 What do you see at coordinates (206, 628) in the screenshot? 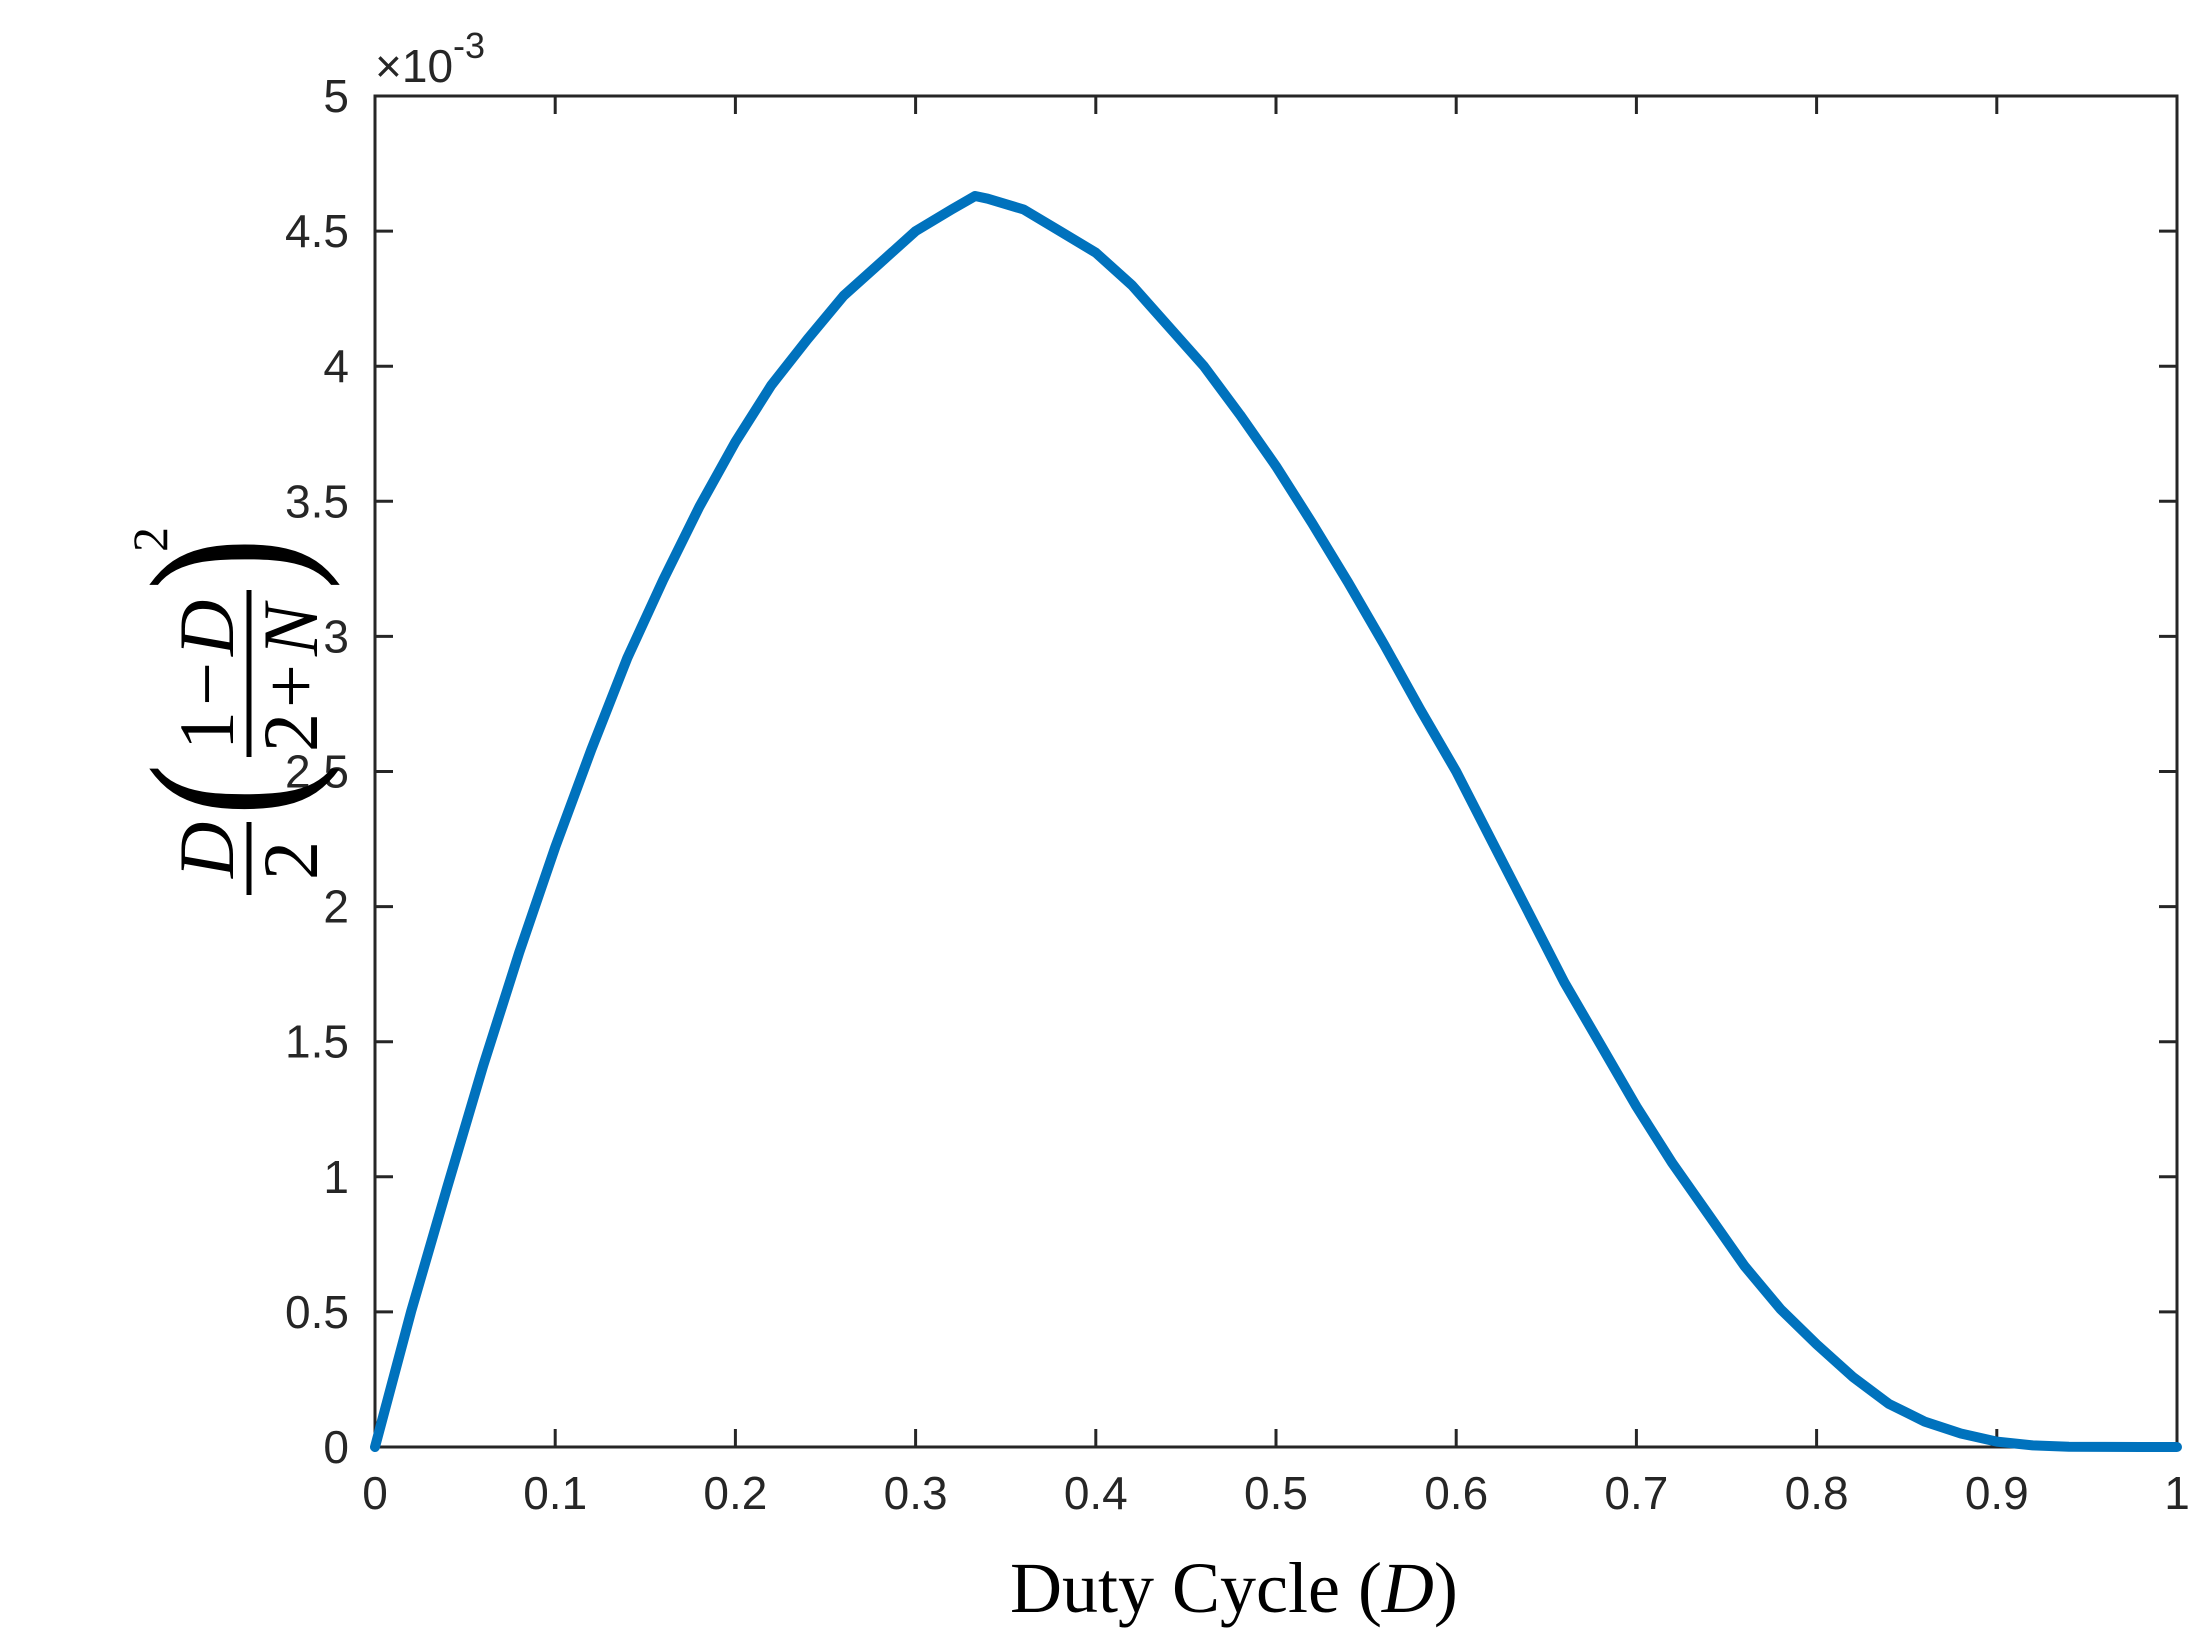
I see `y-label-inner-num-D: D` at bounding box center [206, 628].